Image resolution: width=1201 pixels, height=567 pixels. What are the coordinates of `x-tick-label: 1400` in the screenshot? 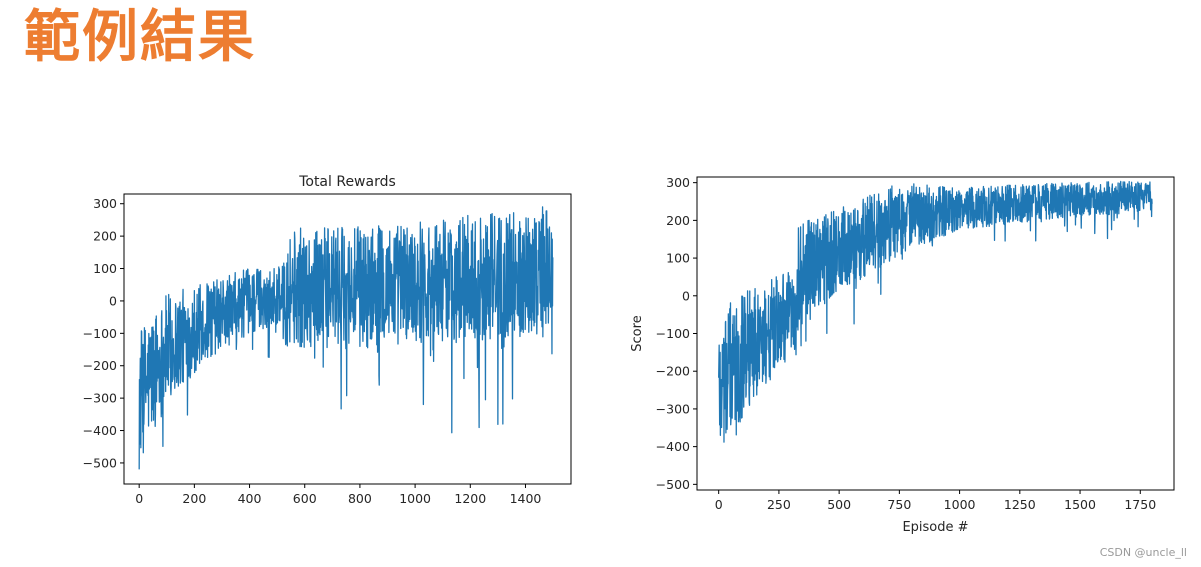 It's located at (526, 498).